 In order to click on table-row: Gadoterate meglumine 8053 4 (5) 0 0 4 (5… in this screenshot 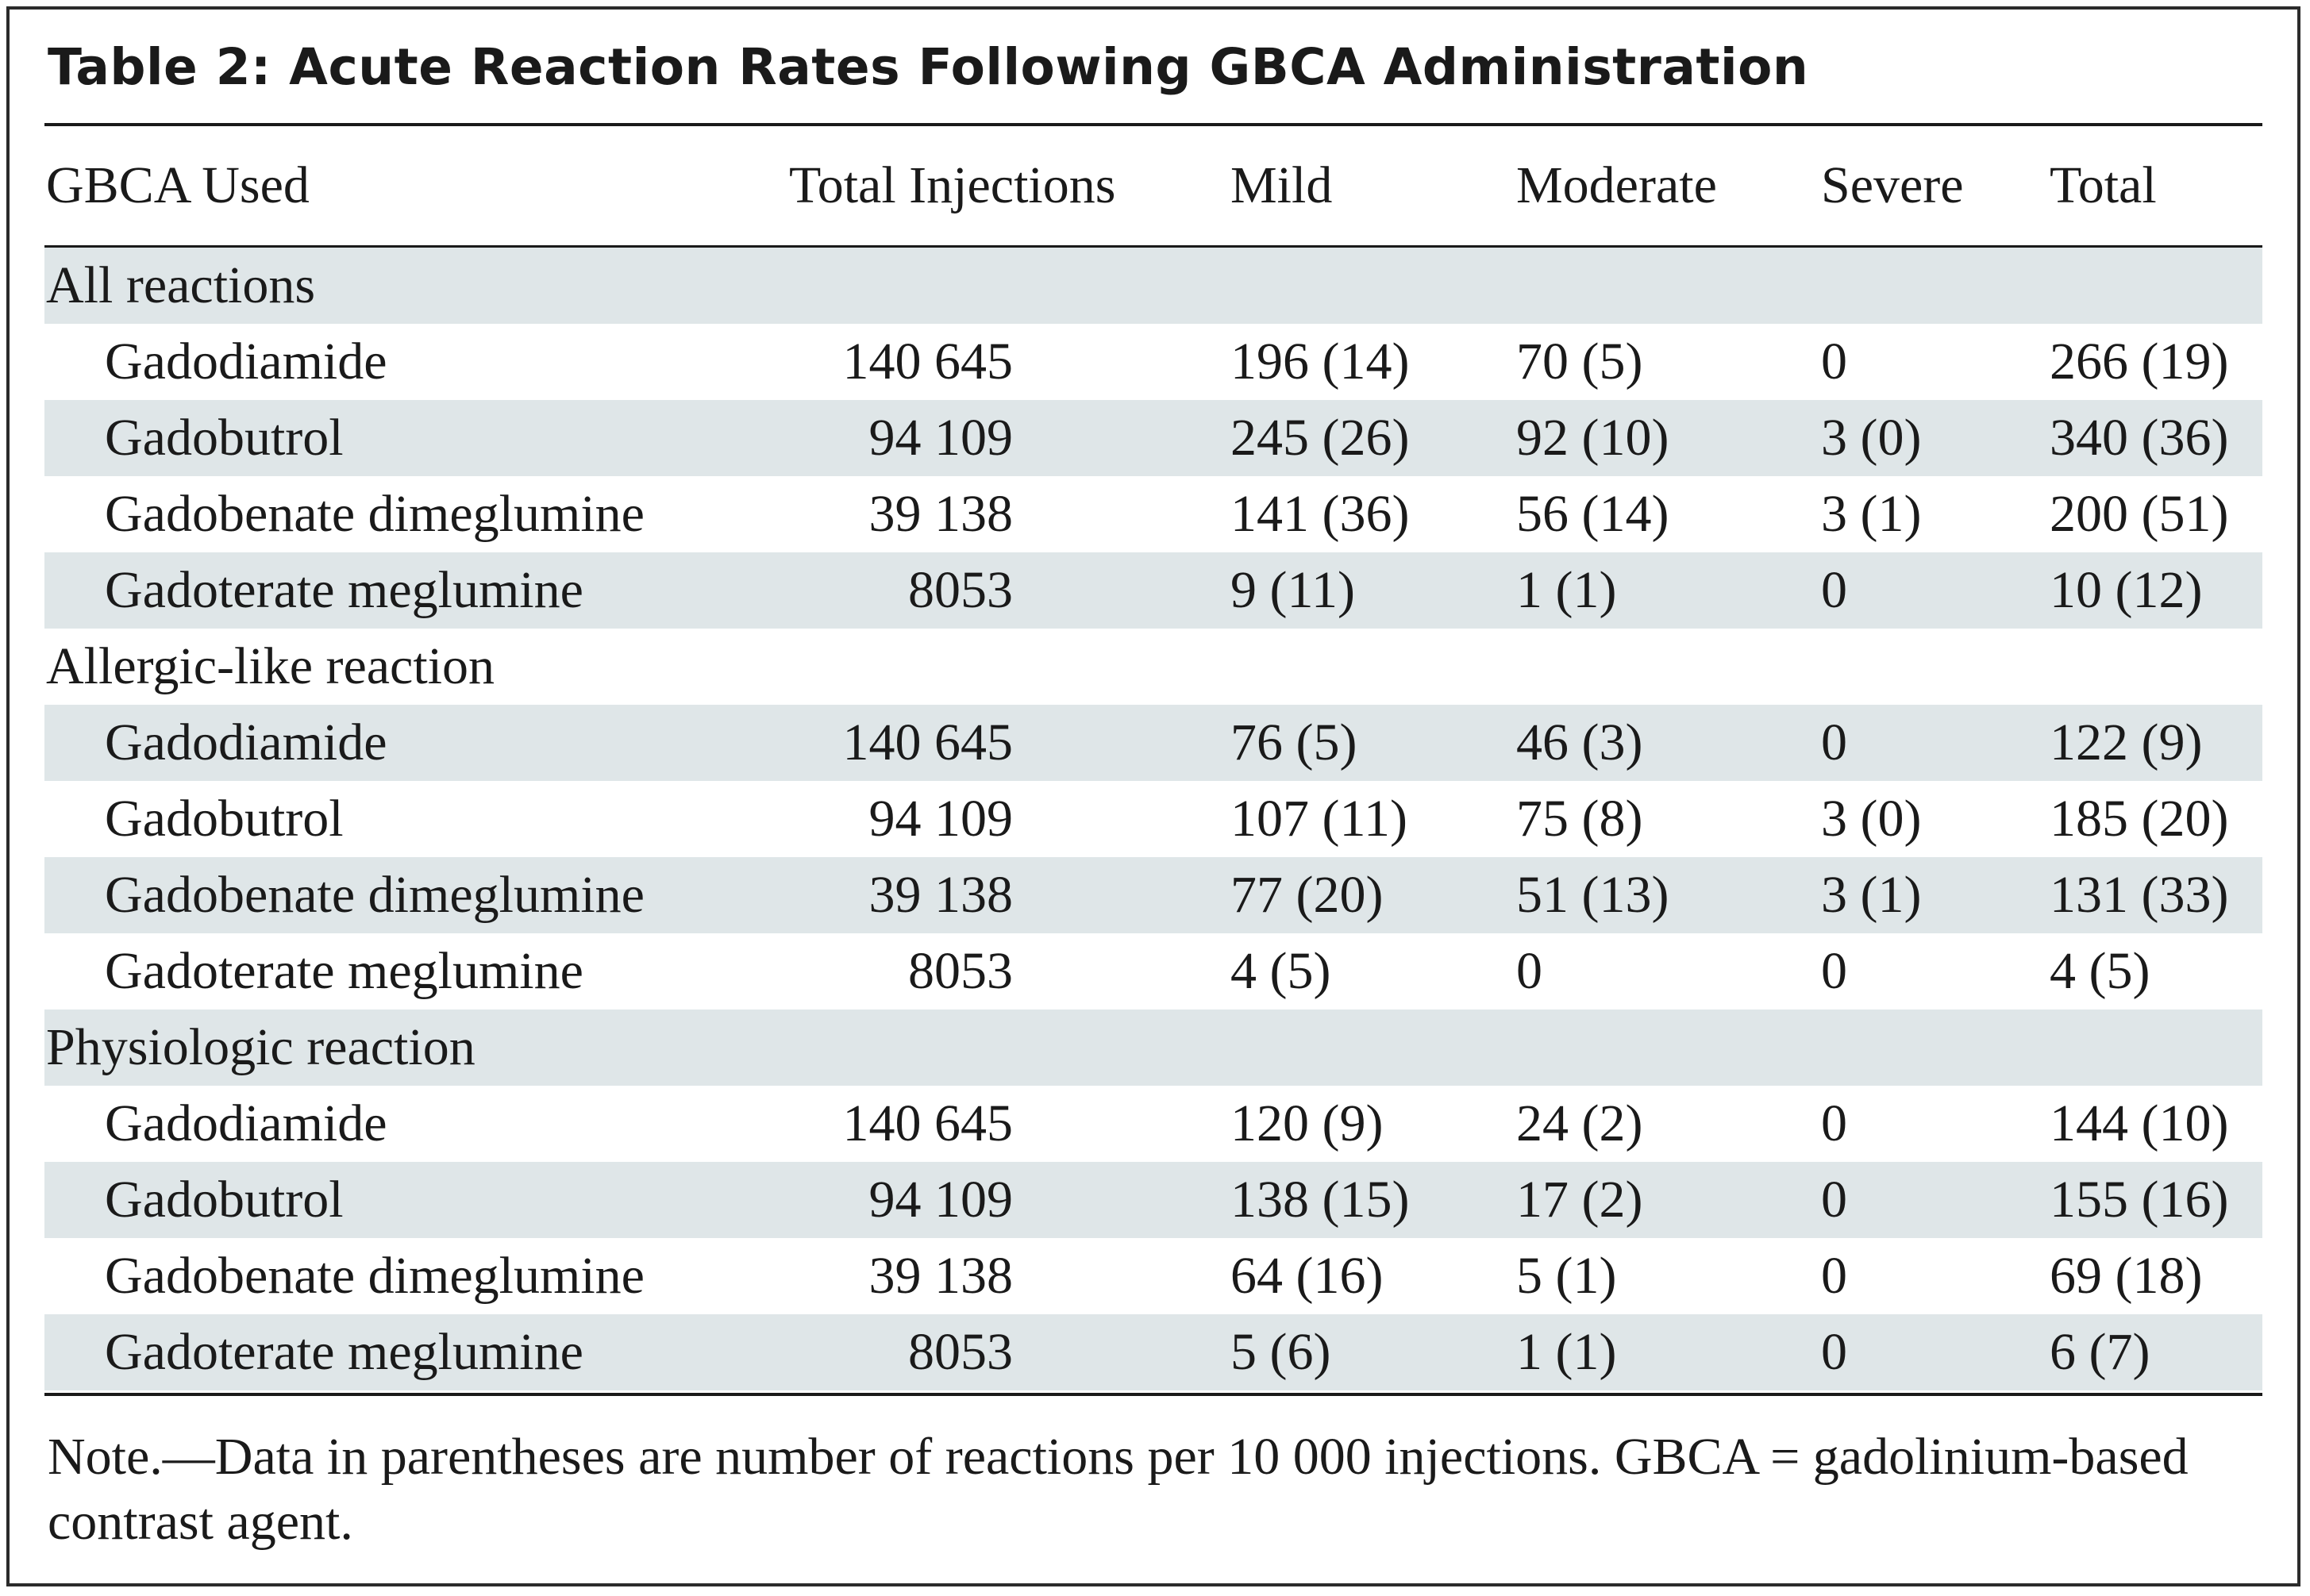, I will do `click(1153, 971)`.